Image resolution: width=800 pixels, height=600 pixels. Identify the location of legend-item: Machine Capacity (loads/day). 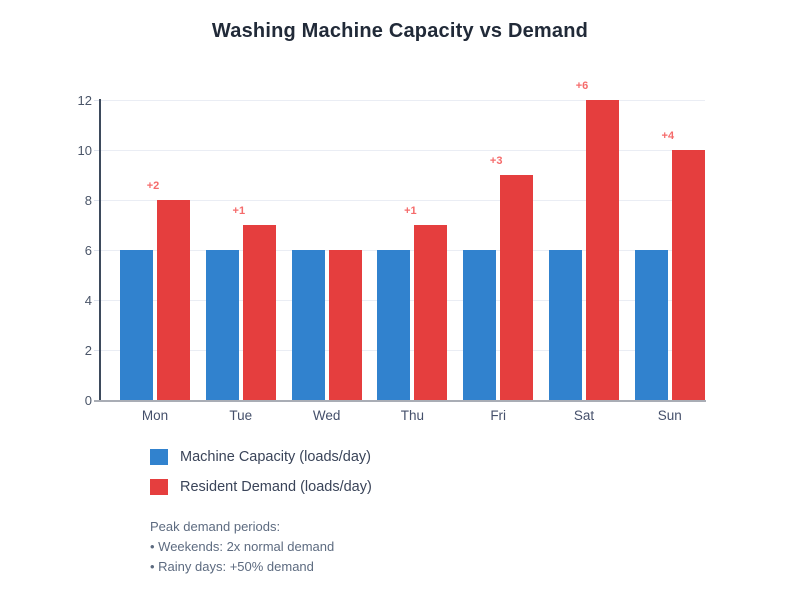
(261, 457).